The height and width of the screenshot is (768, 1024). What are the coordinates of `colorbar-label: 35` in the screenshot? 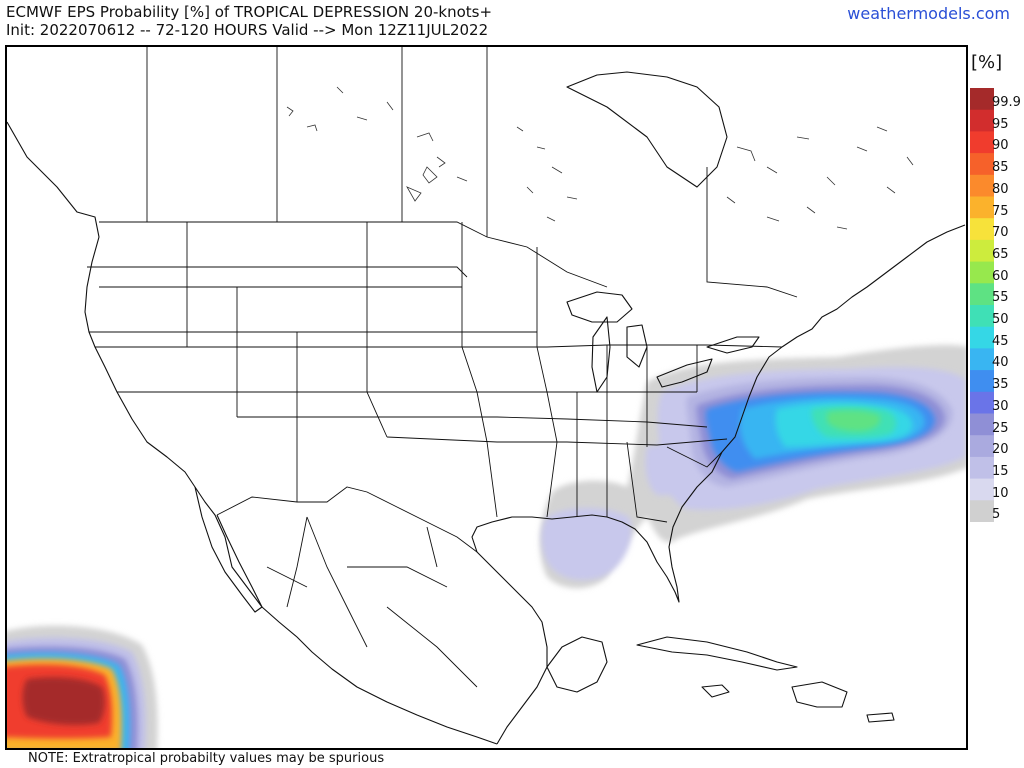 It's located at (1000, 385).